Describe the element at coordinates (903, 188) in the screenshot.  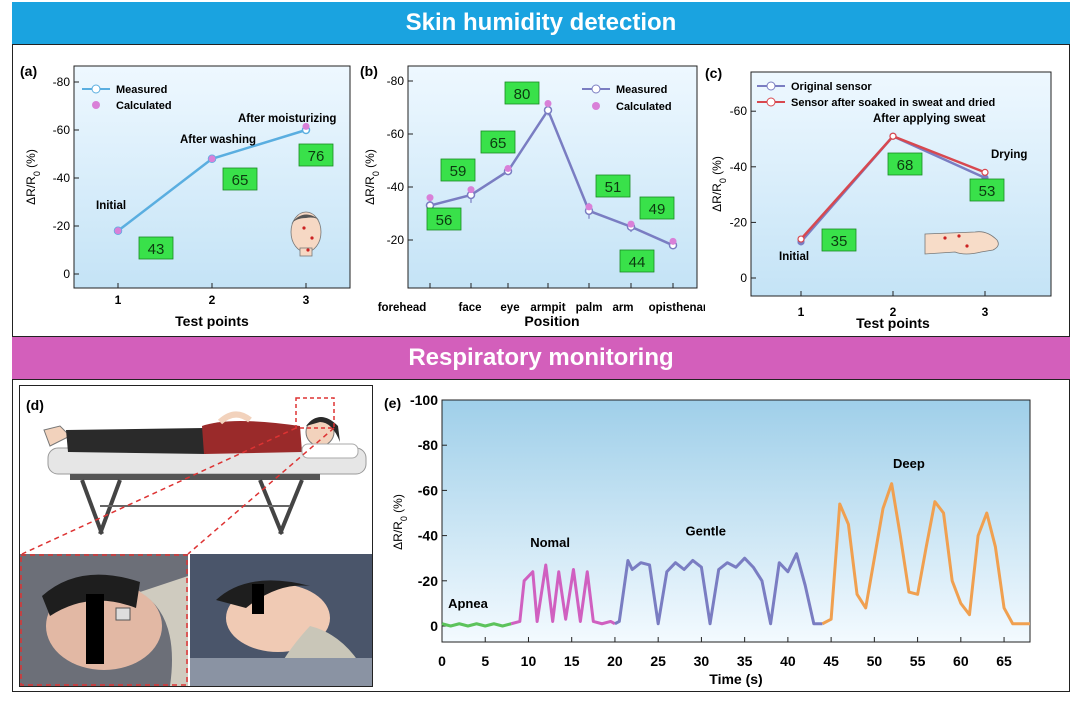
I see `annotations-c: Initial After applying sweat Drying` at that location.